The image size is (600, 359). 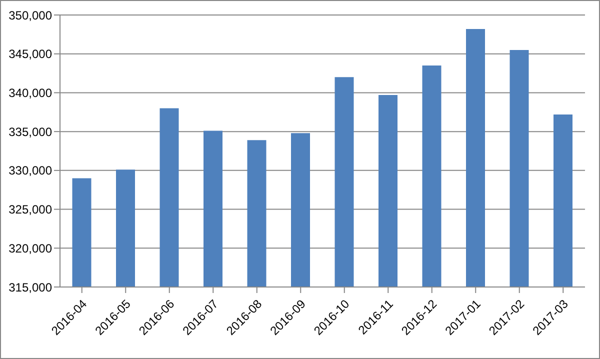 What do you see at coordinates (30, 93) in the screenshot?
I see `y-tick-label: 340,000` at bounding box center [30, 93].